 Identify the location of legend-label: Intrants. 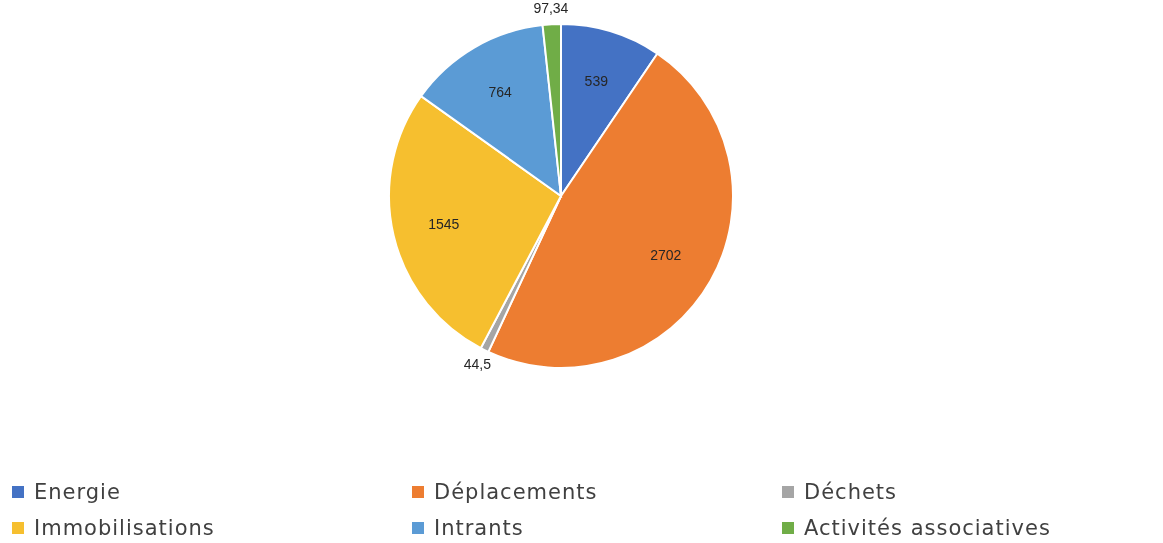
(479, 528).